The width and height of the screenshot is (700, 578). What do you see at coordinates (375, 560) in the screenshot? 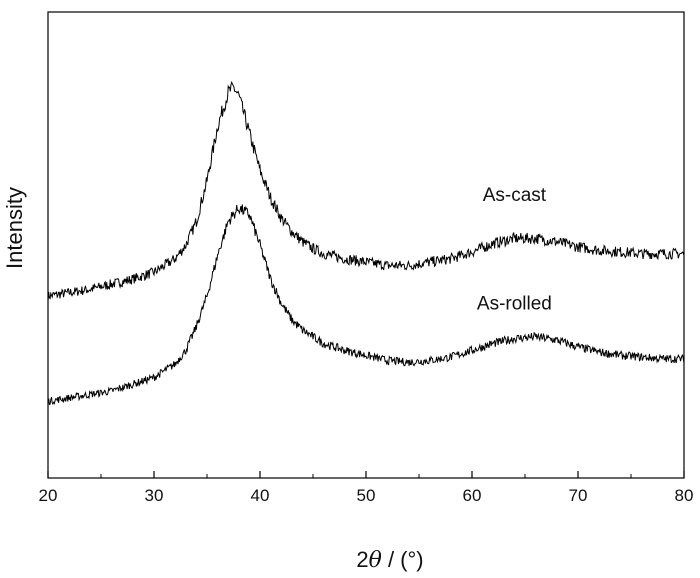
I see `x-axis-title-variable: θ` at bounding box center [375, 560].